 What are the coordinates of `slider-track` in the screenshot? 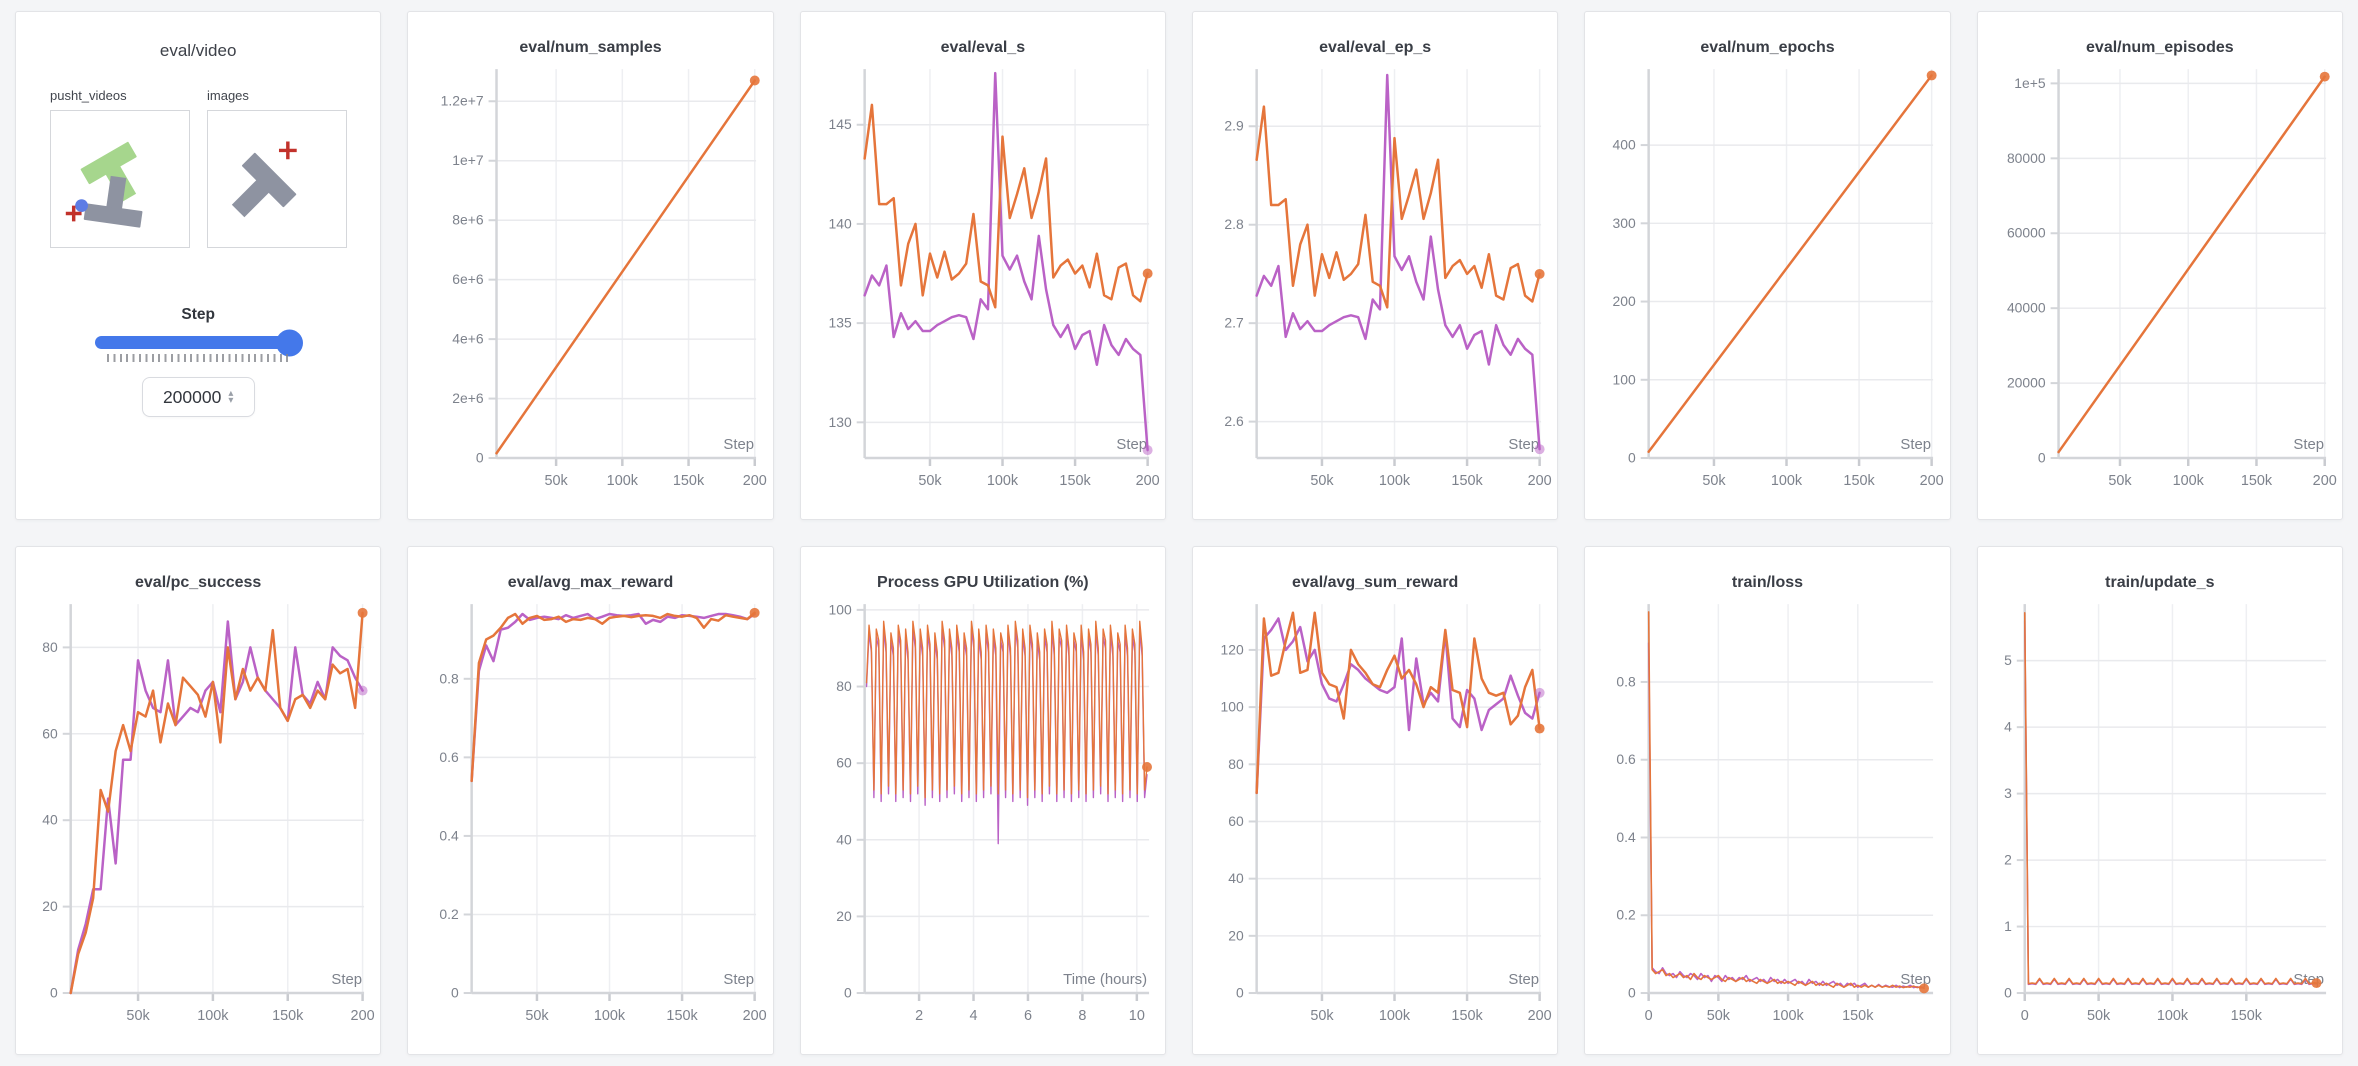 It's located at (199, 342).